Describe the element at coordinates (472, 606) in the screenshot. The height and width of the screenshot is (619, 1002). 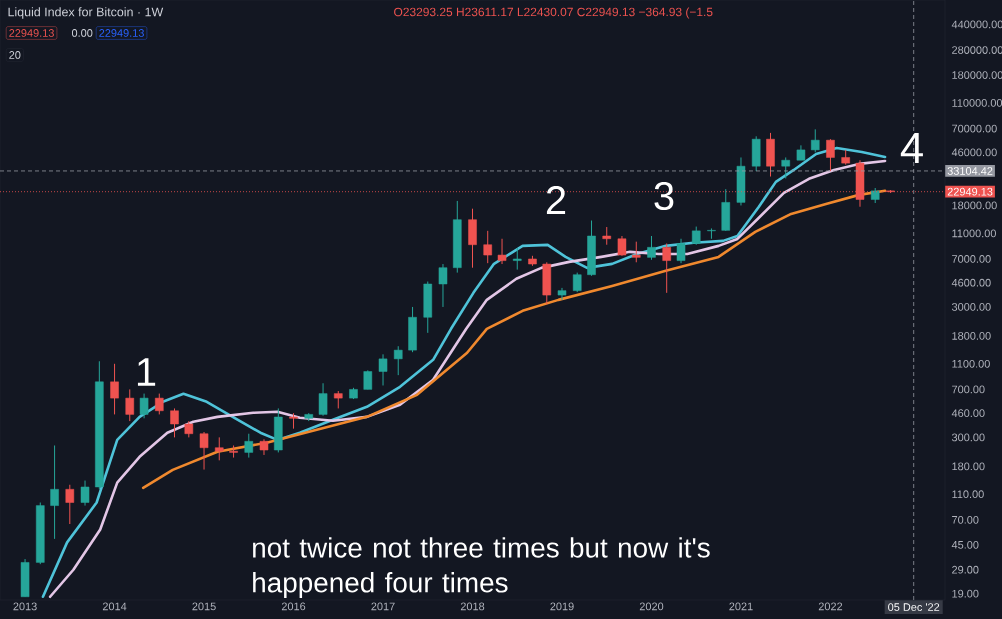
I see `x-tick-label: 2018` at that location.